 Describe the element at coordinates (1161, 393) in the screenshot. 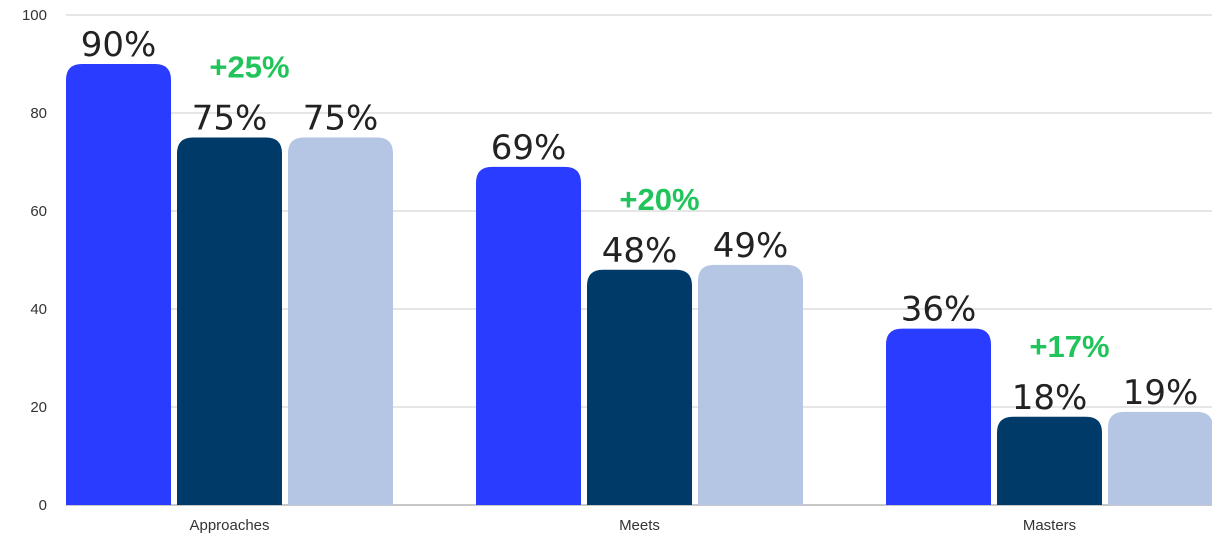

I see `value-label-masters-3: 19%` at that location.